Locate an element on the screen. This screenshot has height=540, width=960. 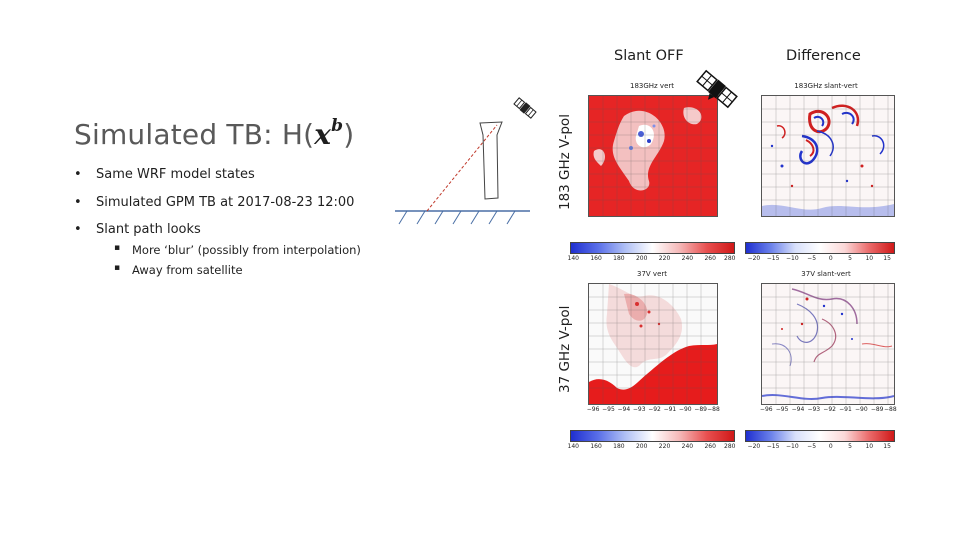
slant-path-line is located at coordinates (462, 168).